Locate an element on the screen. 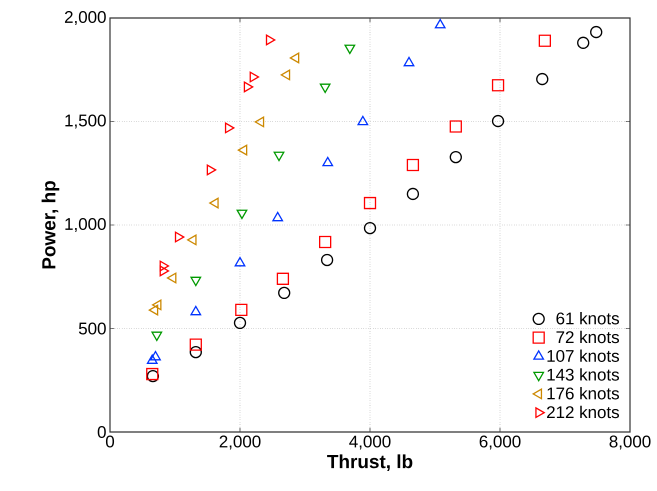  x-tick-label: 6,000 is located at coordinates (500, 443).